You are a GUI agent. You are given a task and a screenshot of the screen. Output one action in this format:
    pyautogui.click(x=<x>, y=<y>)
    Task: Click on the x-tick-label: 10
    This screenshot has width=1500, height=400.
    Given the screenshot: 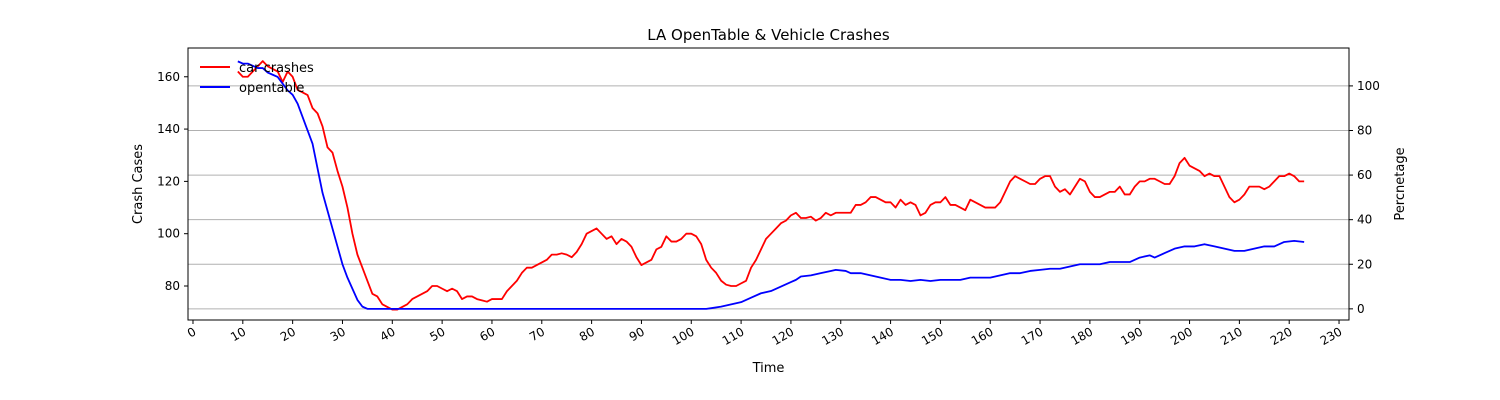 What is the action you would take?
    pyautogui.click(x=238, y=334)
    